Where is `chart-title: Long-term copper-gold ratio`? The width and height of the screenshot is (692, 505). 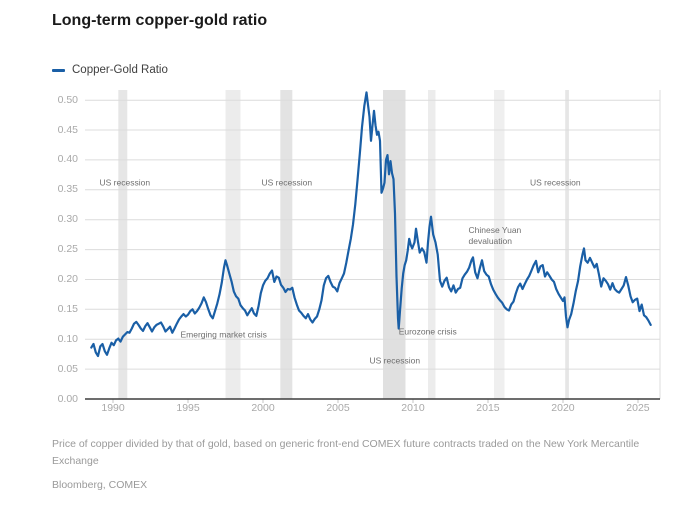 chart-title: Long-term copper-gold ratio is located at coordinates (160, 20).